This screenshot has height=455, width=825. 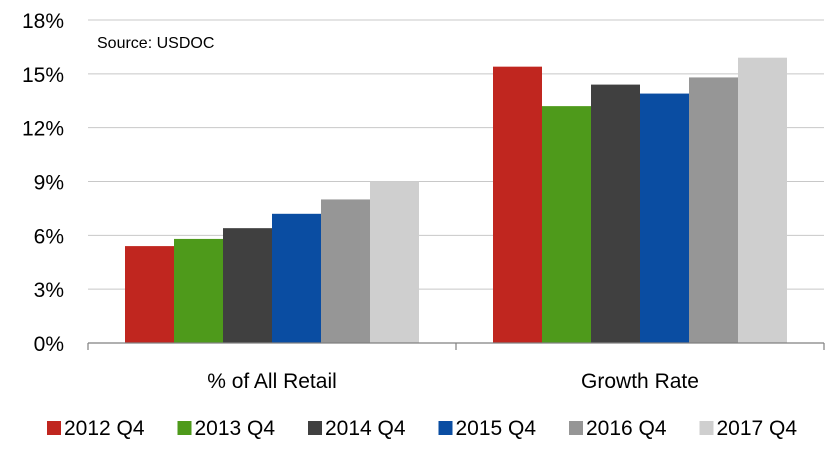 I want to click on axes, so click(x=456, y=346).